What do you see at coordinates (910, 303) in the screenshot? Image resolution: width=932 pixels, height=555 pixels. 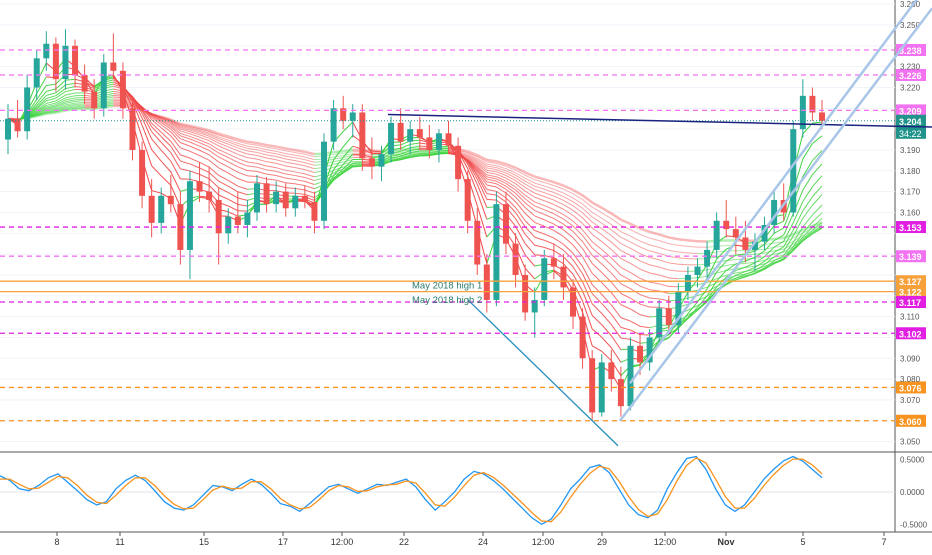 I see `level-price-tag-text: 3.117` at bounding box center [910, 303].